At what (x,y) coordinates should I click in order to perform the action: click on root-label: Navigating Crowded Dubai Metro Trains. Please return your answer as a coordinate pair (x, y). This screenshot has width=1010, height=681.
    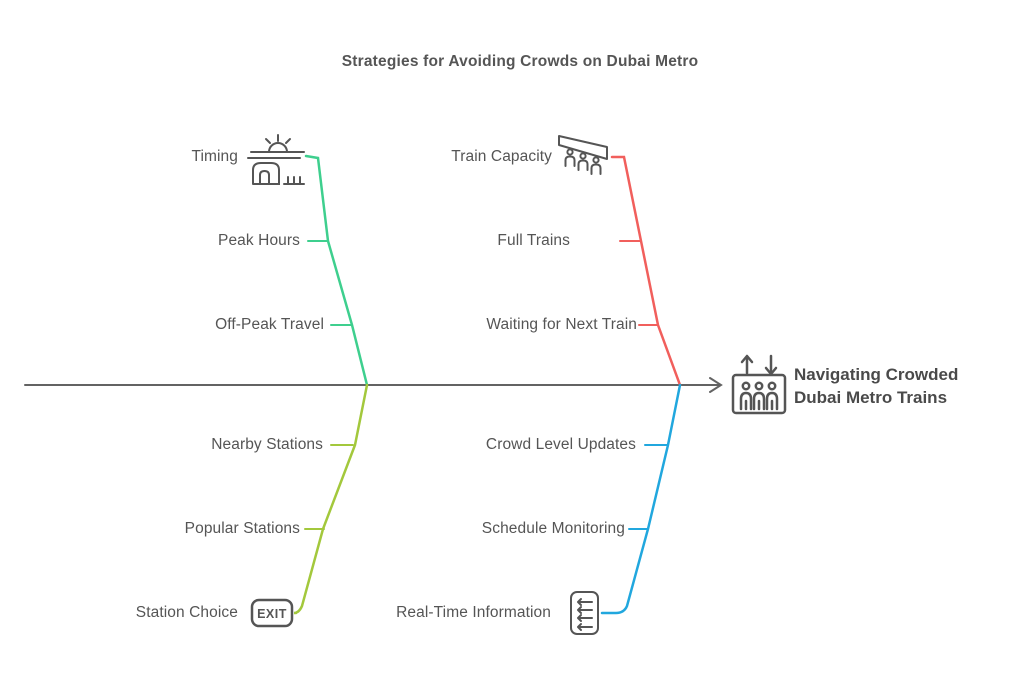
    Looking at the image, I should click on (876, 386).